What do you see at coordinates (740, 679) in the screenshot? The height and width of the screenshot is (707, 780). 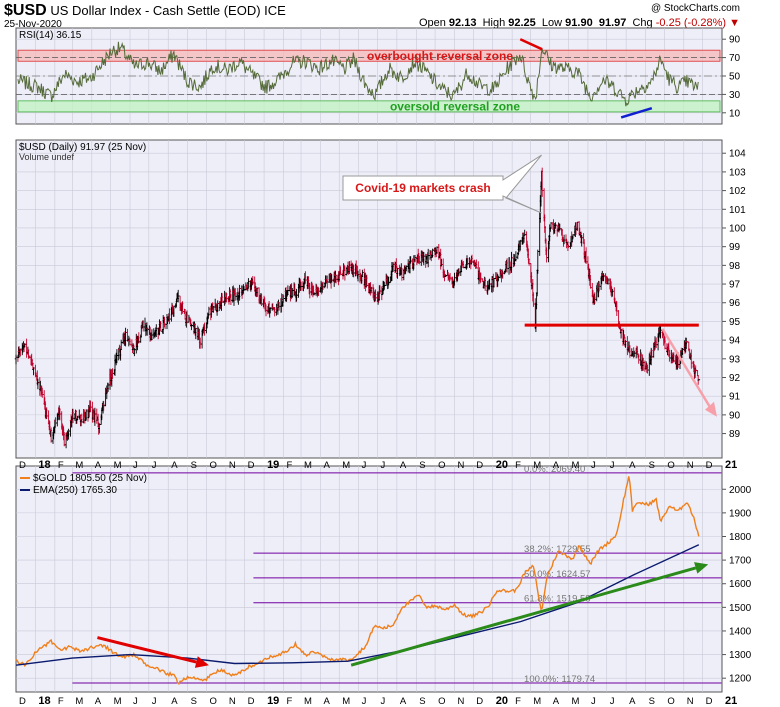 I see `gold-tick-label: 1200` at bounding box center [740, 679].